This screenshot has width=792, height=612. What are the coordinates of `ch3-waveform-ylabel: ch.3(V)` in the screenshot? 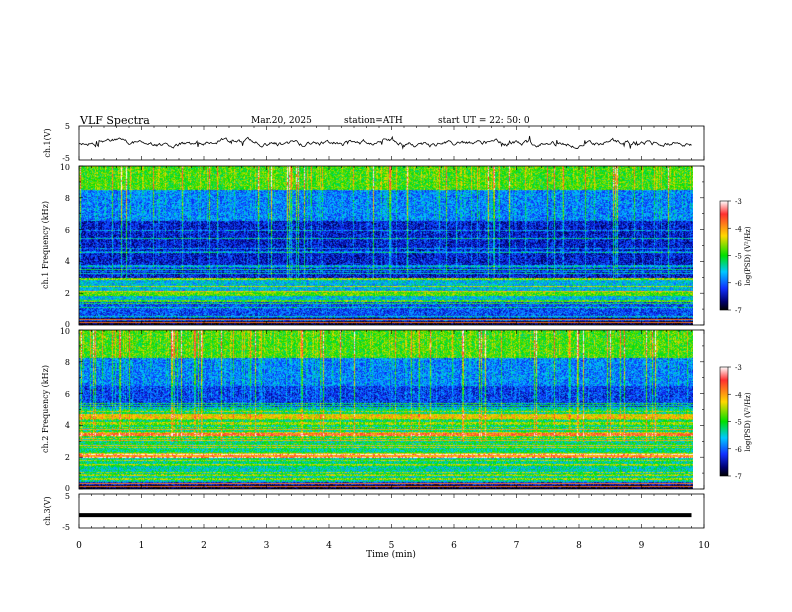 It's located at (47, 510).